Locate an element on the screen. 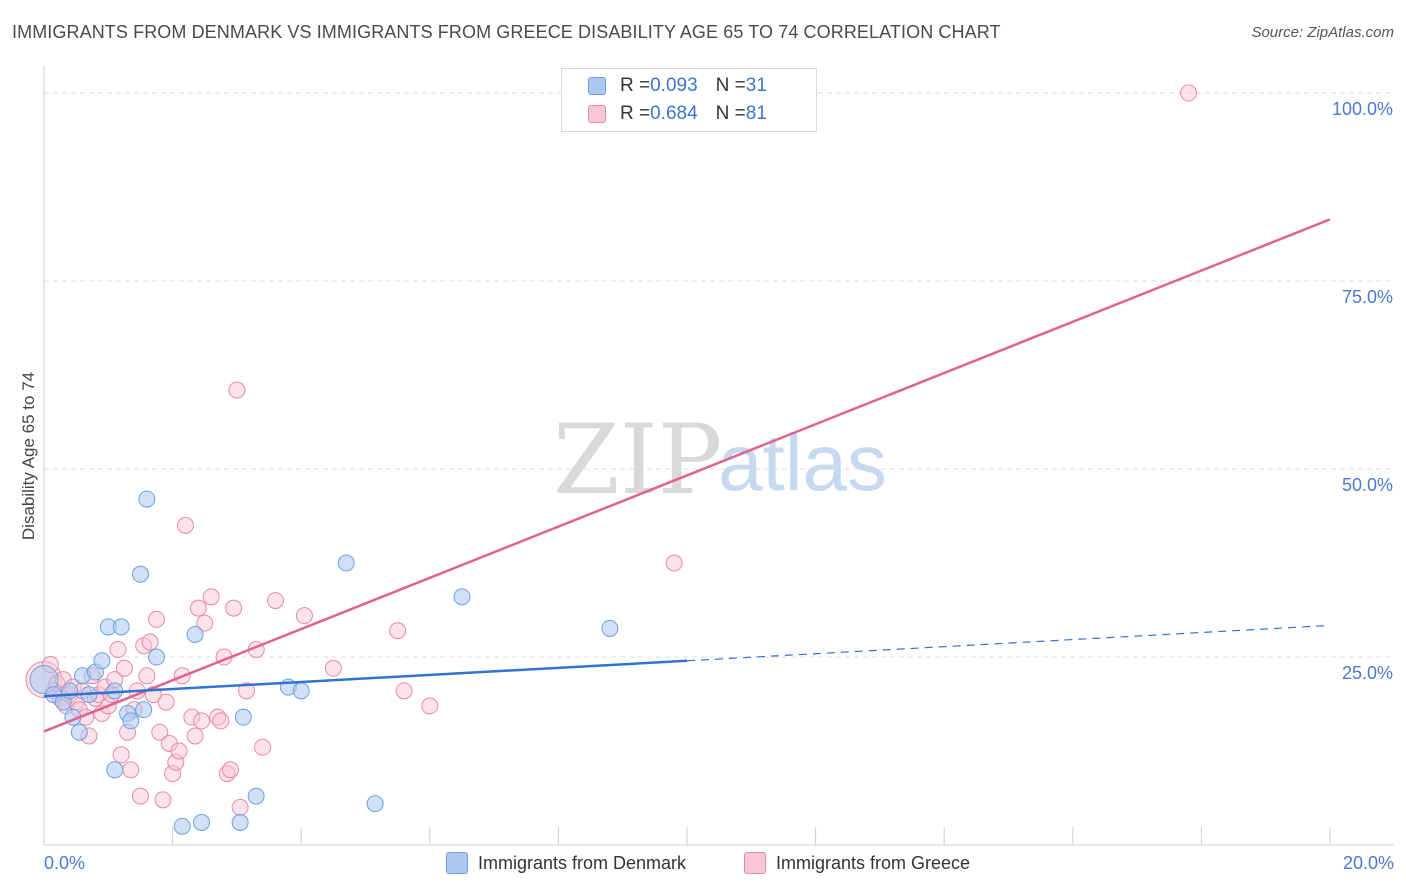 The width and height of the screenshot is (1406, 892). x-tick-label: 0.0% is located at coordinates (64, 863).